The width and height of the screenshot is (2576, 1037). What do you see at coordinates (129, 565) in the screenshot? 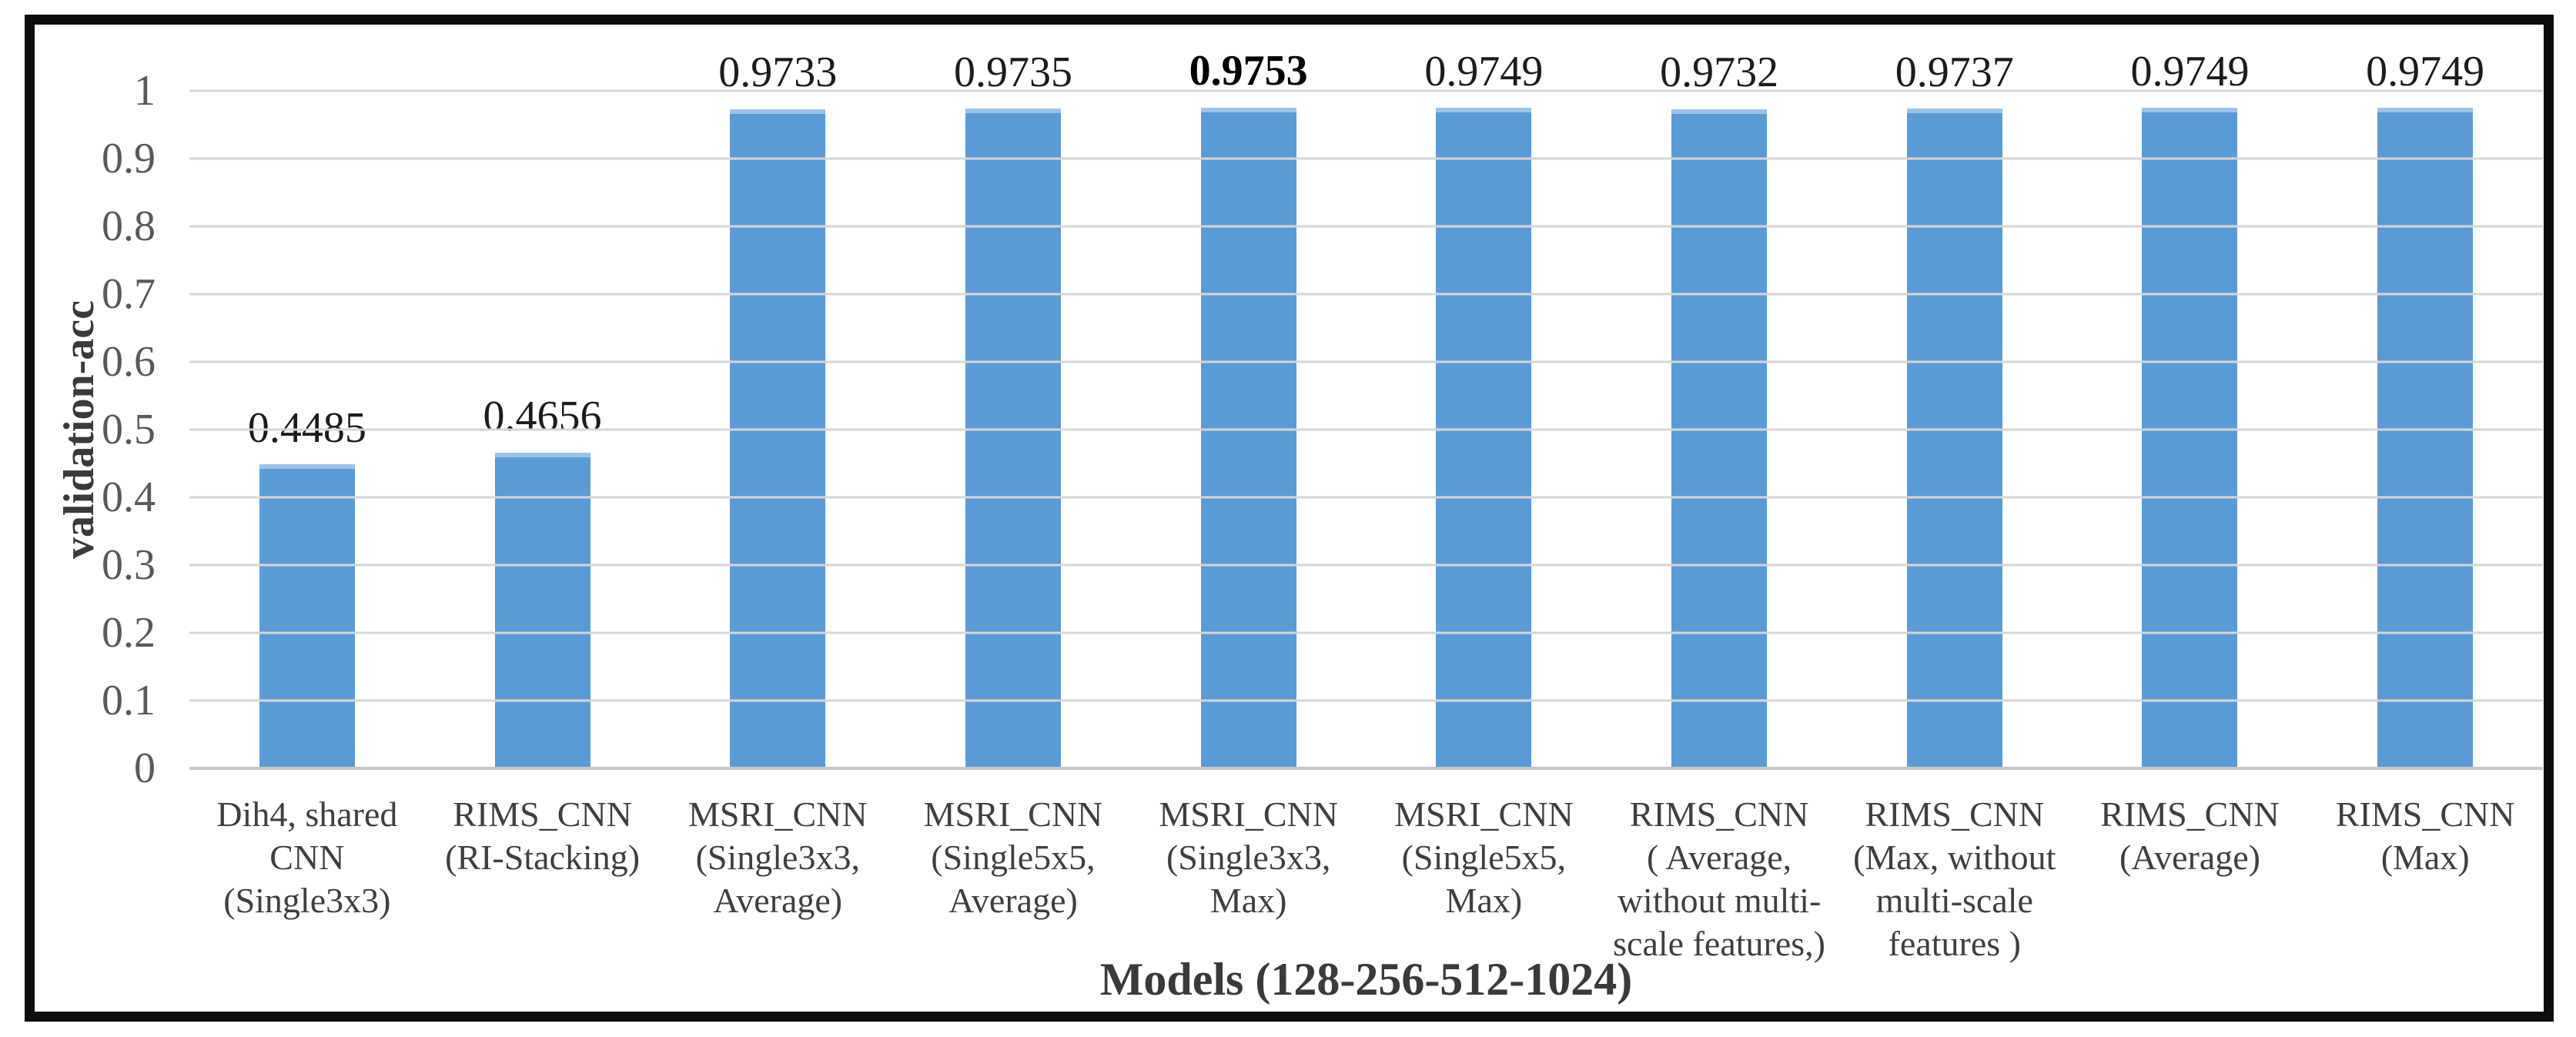
I see `y-tick-label: 0.3` at bounding box center [129, 565].